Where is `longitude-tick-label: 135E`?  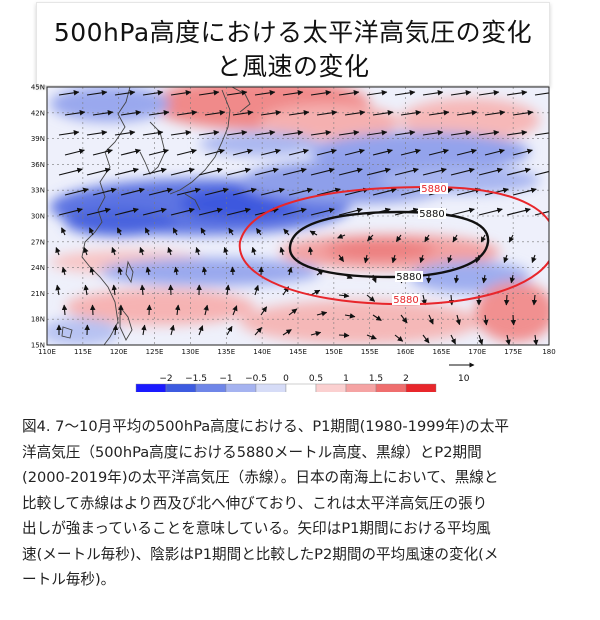 longitude-tick-label: 135E is located at coordinates (226, 352).